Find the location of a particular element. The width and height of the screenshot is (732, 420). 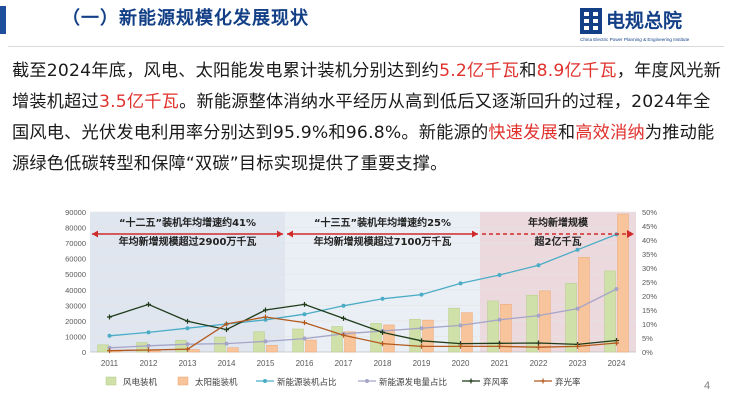

x-tick-label: 2023 is located at coordinates (578, 363).